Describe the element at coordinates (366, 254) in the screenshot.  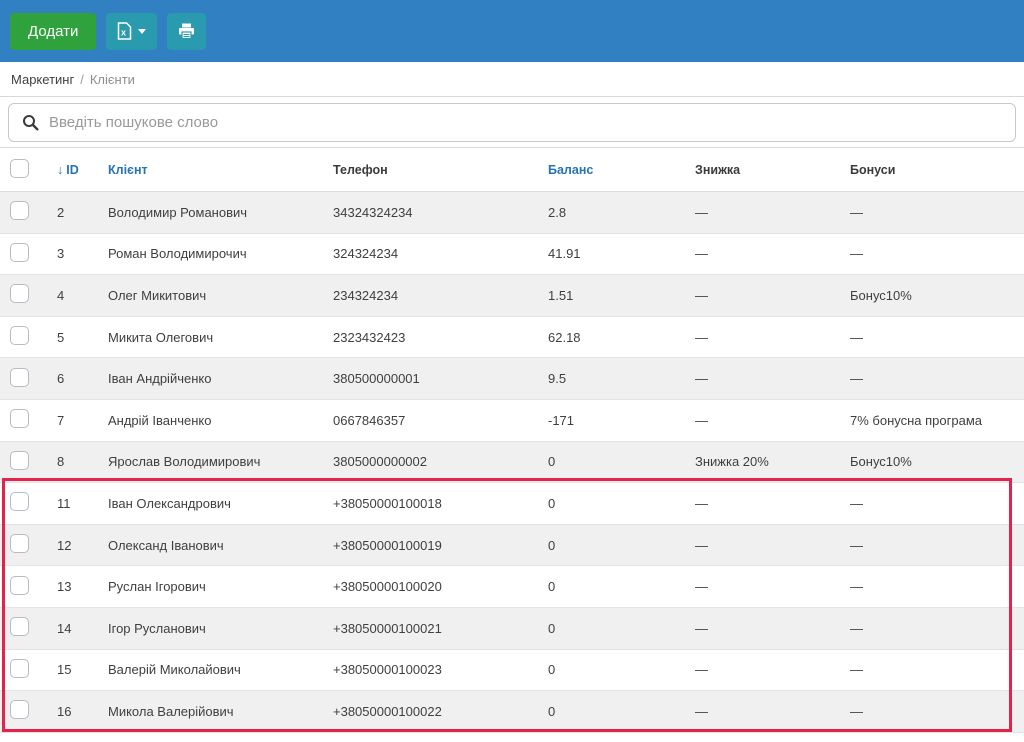
I see `cell-phone: 324324234` at that location.